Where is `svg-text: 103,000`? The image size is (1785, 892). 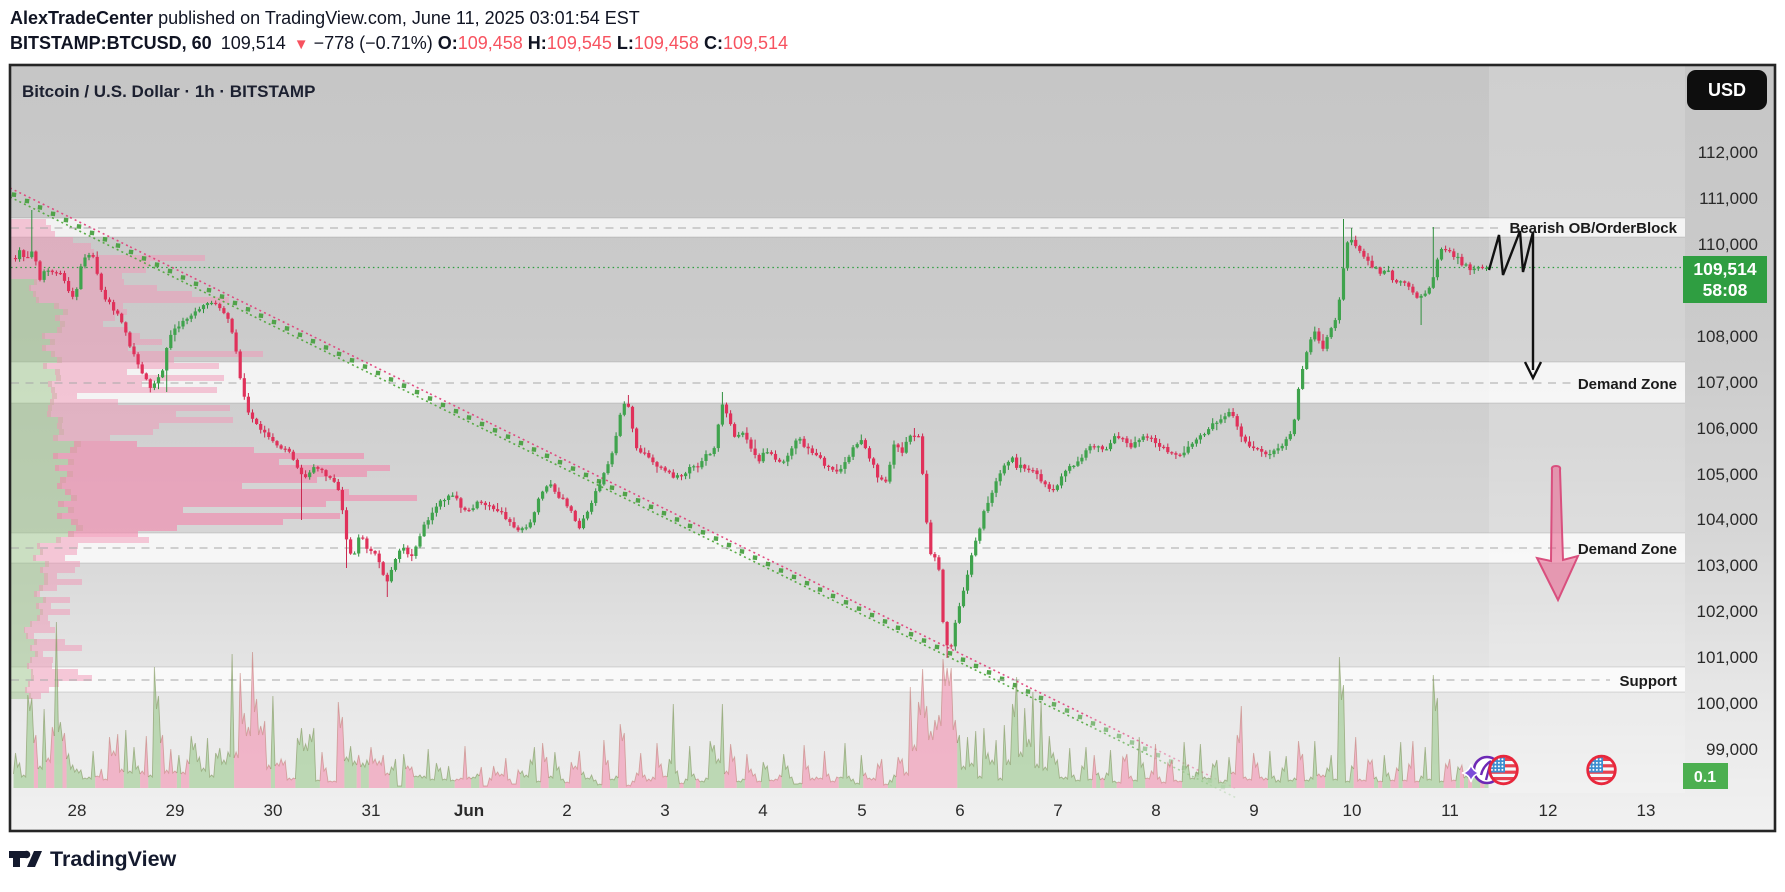
svg-text: 103,000 is located at coordinates (1727, 565).